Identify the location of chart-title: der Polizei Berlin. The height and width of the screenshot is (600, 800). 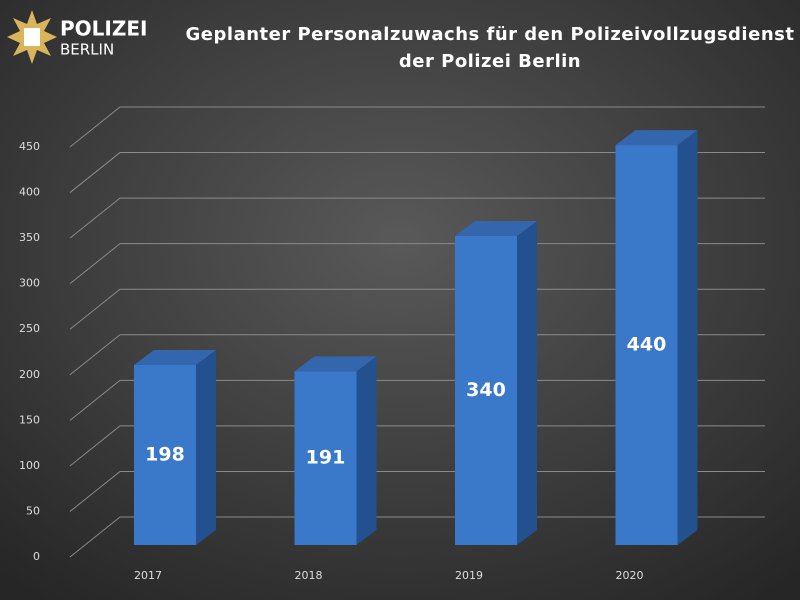
(490, 61).